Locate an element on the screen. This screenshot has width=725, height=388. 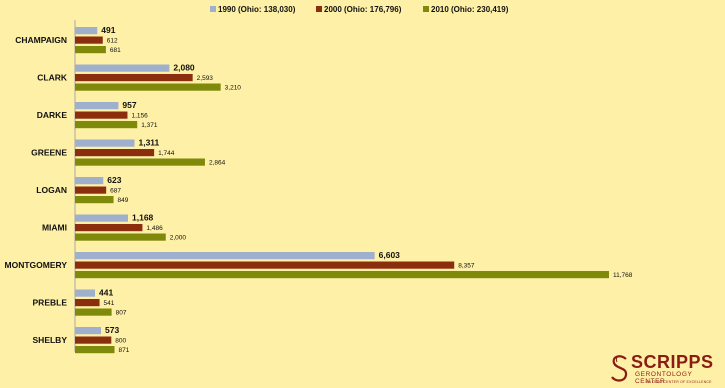
value-label: 541 is located at coordinates (109, 303).